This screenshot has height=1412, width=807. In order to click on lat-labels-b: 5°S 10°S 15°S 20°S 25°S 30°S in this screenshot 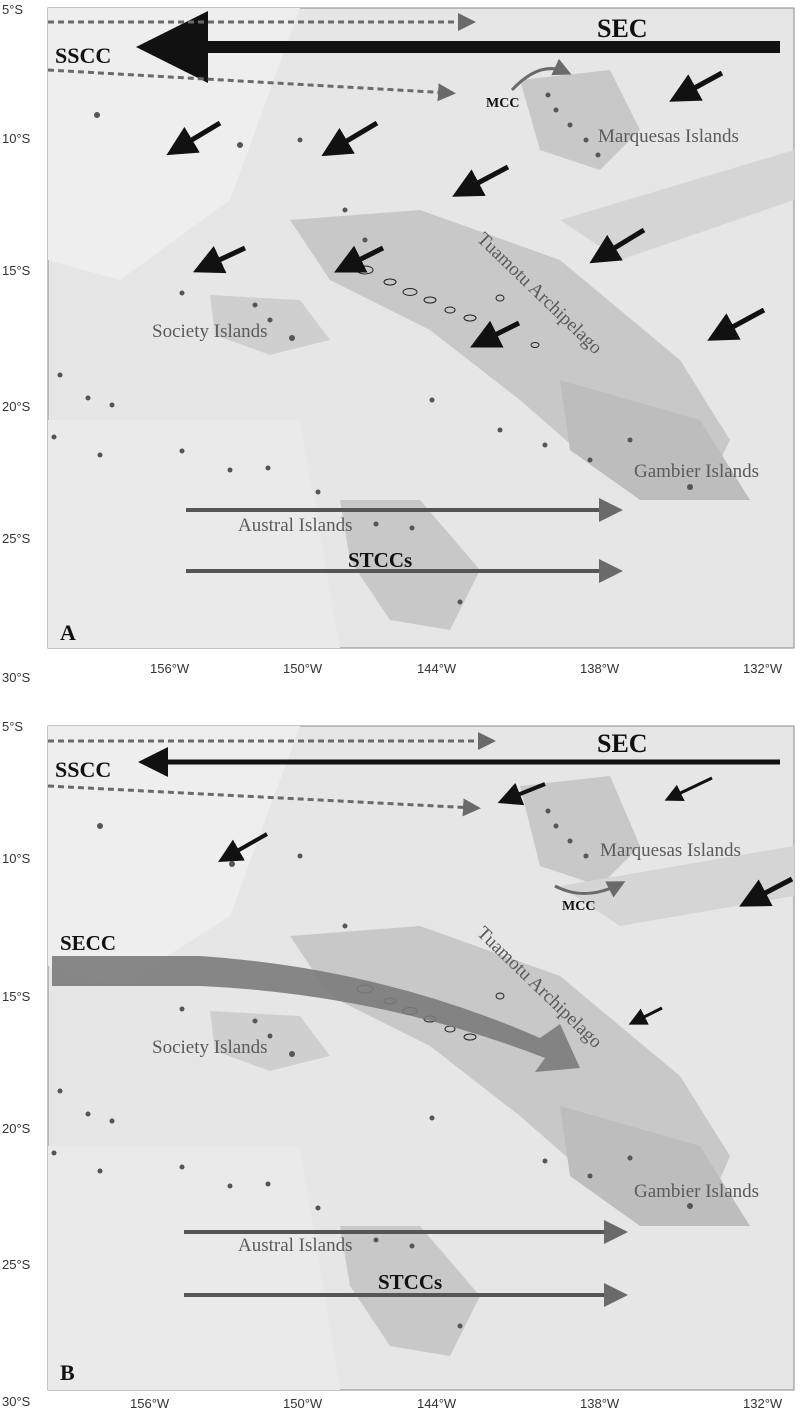, I will do `click(16, 1064)`.